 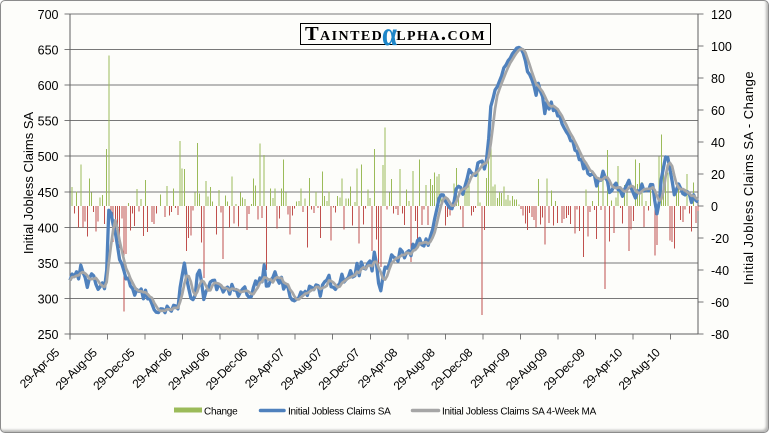 I want to click on svg-text: 80, so click(x=718, y=79).